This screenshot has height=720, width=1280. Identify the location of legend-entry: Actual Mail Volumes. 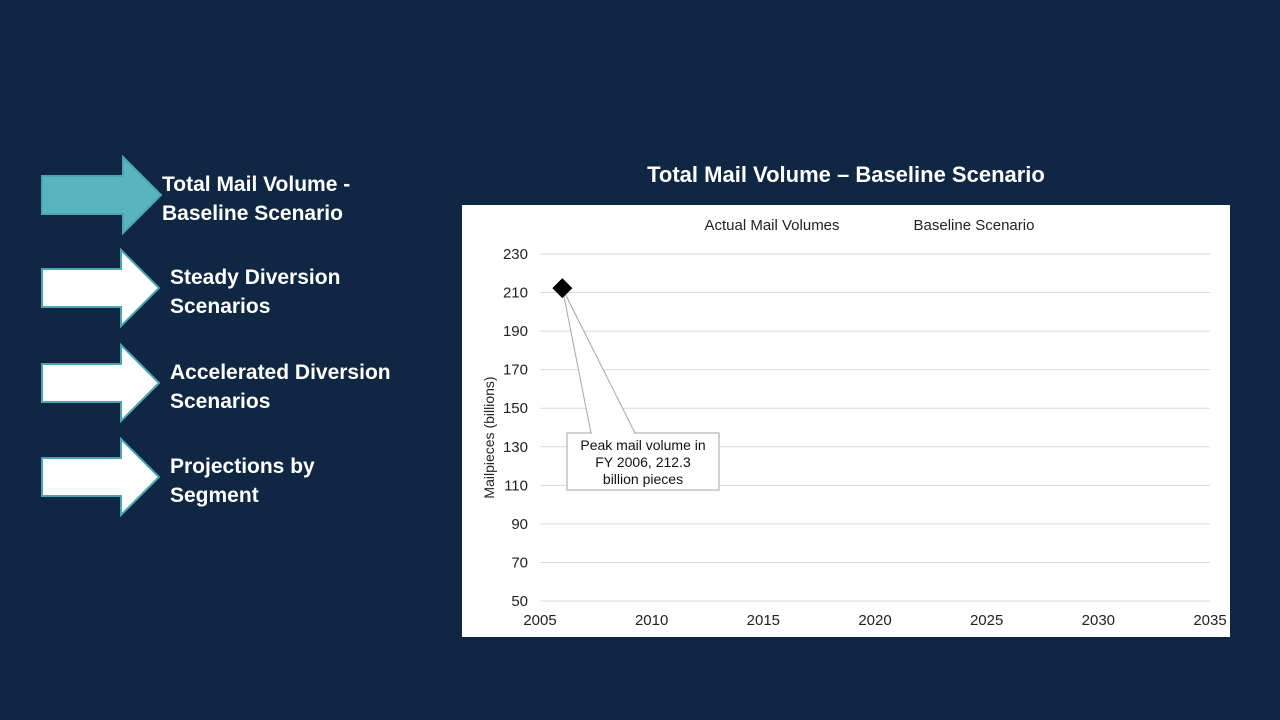
(771, 225).